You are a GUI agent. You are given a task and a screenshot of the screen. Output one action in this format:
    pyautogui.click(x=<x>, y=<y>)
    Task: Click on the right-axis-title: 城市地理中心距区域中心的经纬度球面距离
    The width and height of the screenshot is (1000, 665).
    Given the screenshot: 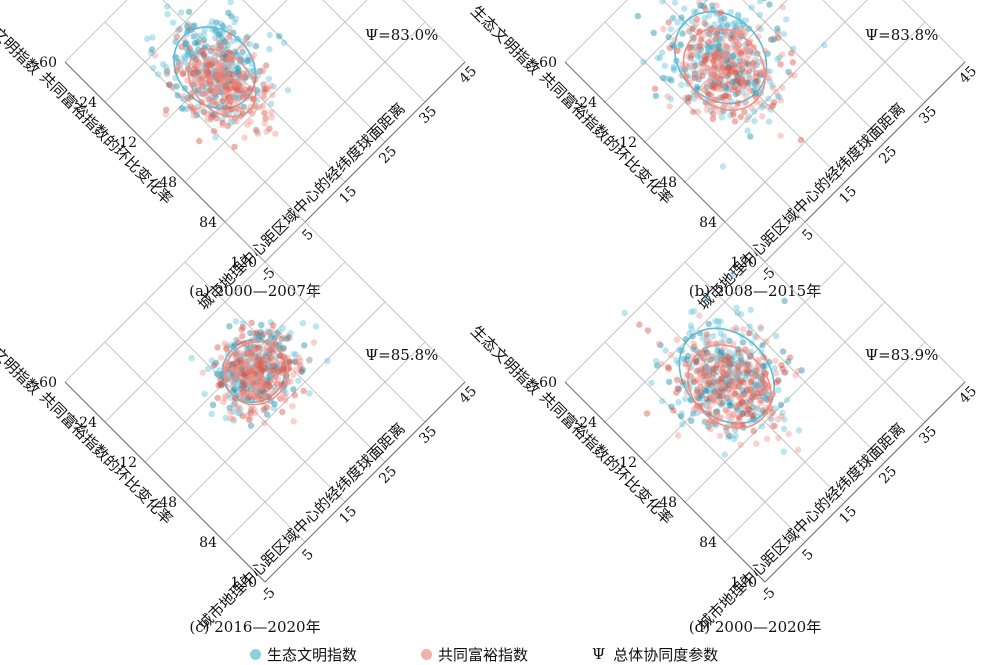 What is the action you would take?
    pyautogui.click(x=801, y=526)
    